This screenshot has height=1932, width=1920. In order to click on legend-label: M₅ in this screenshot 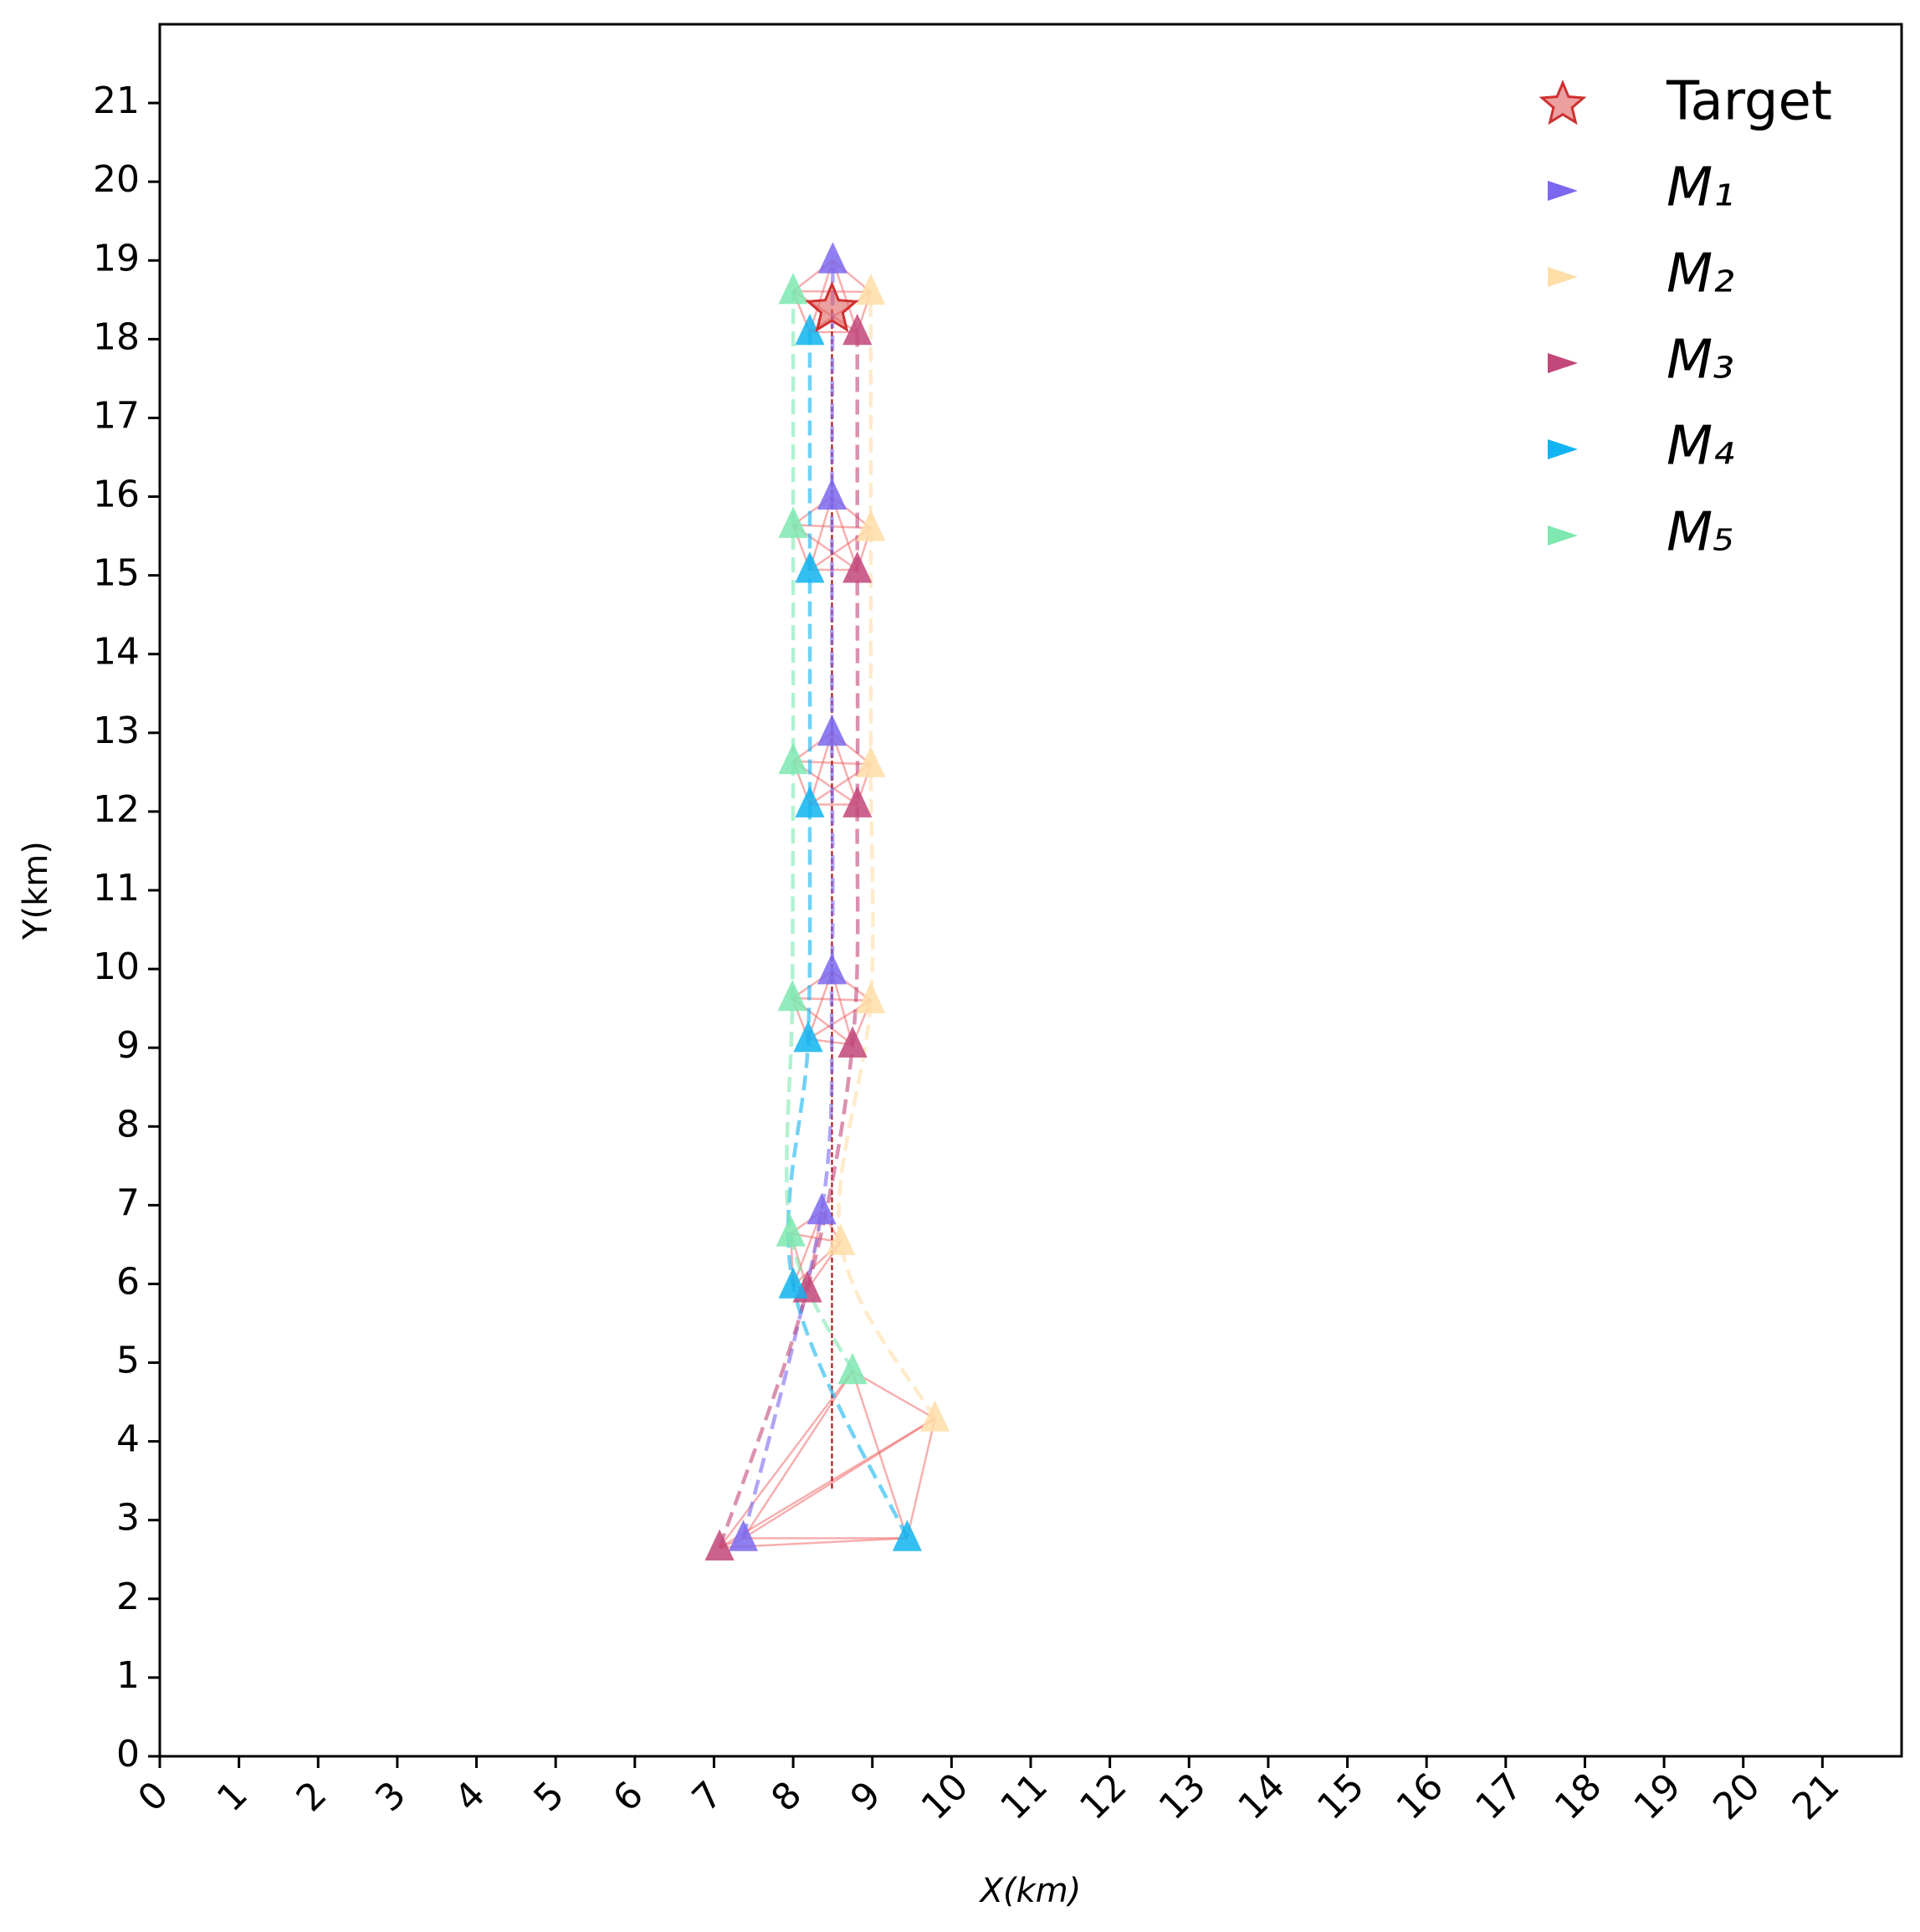, I will do `click(1700, 533)`.